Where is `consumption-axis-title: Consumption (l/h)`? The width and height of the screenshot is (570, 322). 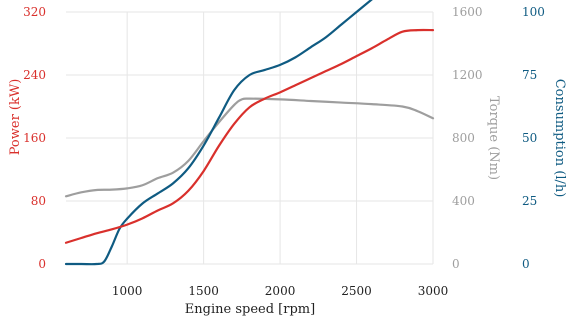 consumption-axis-title: Consumption (l/h) is located at coordinates (559, 138).